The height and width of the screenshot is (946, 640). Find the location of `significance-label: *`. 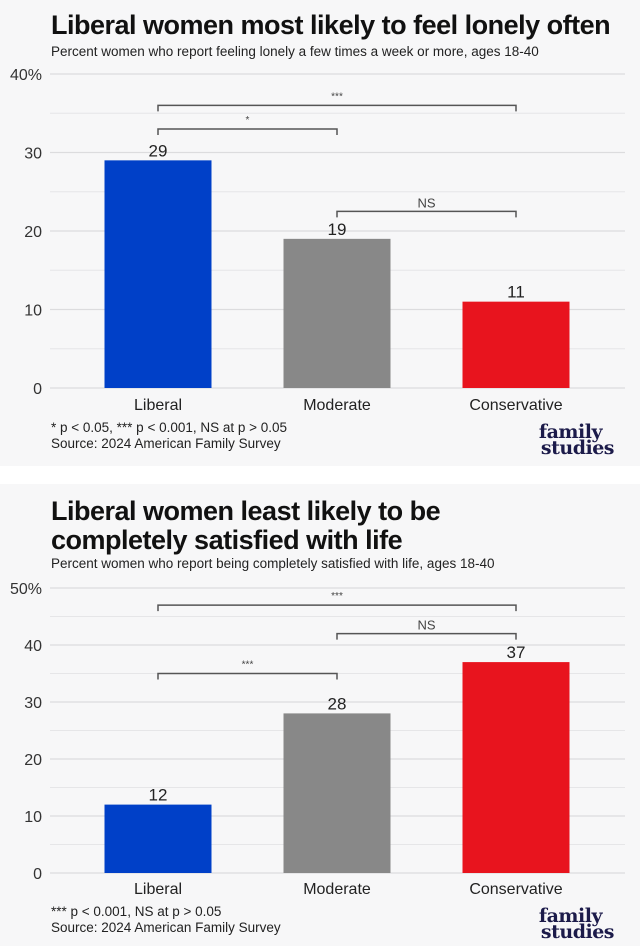

significance-label: * is located at coordinates (248, 120).